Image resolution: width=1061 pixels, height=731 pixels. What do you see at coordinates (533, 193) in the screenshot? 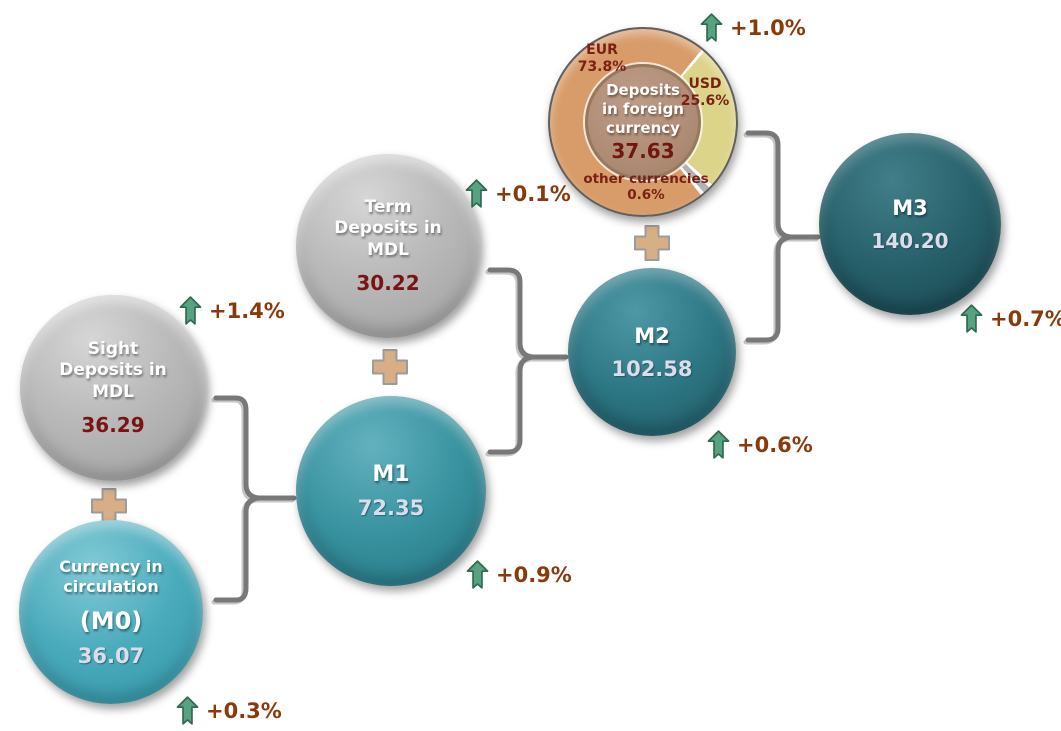
I see `change-term-text: +0.1%` at bounding box center [533, 193].